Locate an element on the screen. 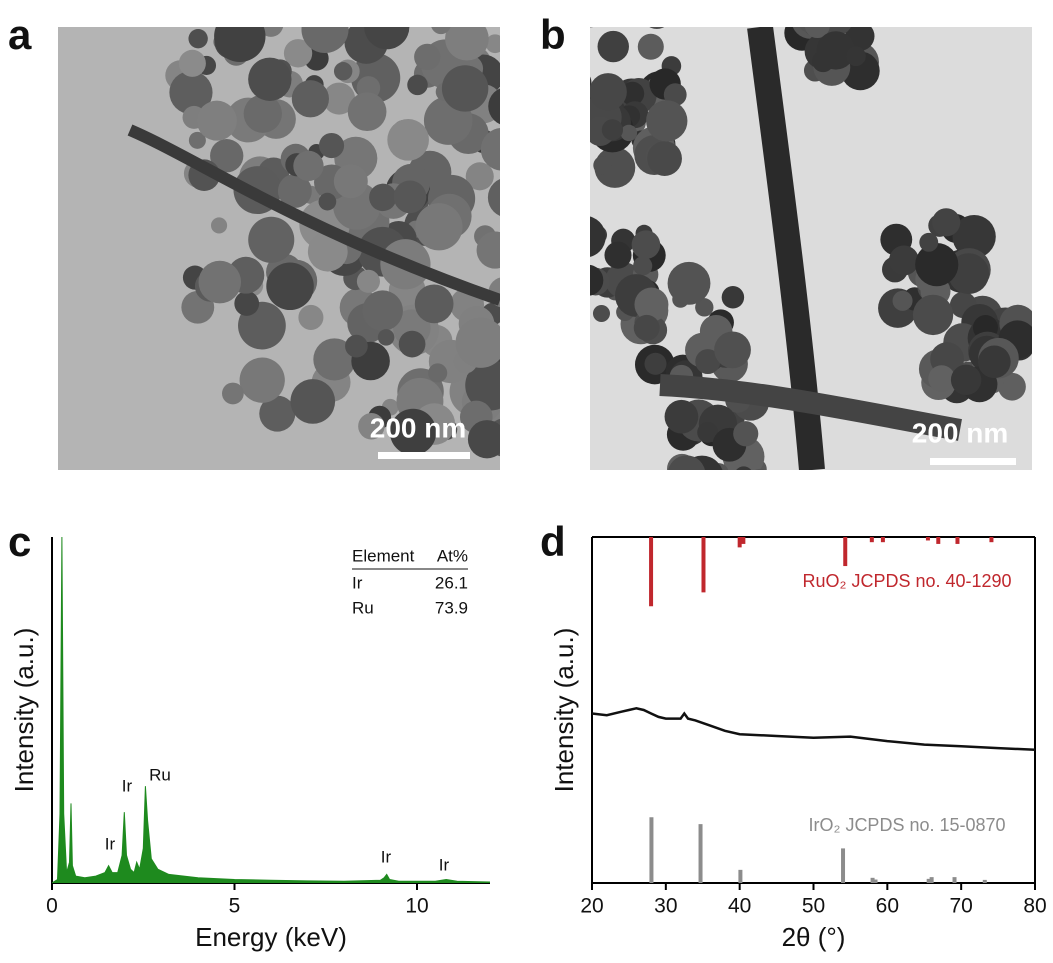 The height and width of the screenshot is (963, 1053). x-tick-label: 20 is located at coordinates (591, 906).